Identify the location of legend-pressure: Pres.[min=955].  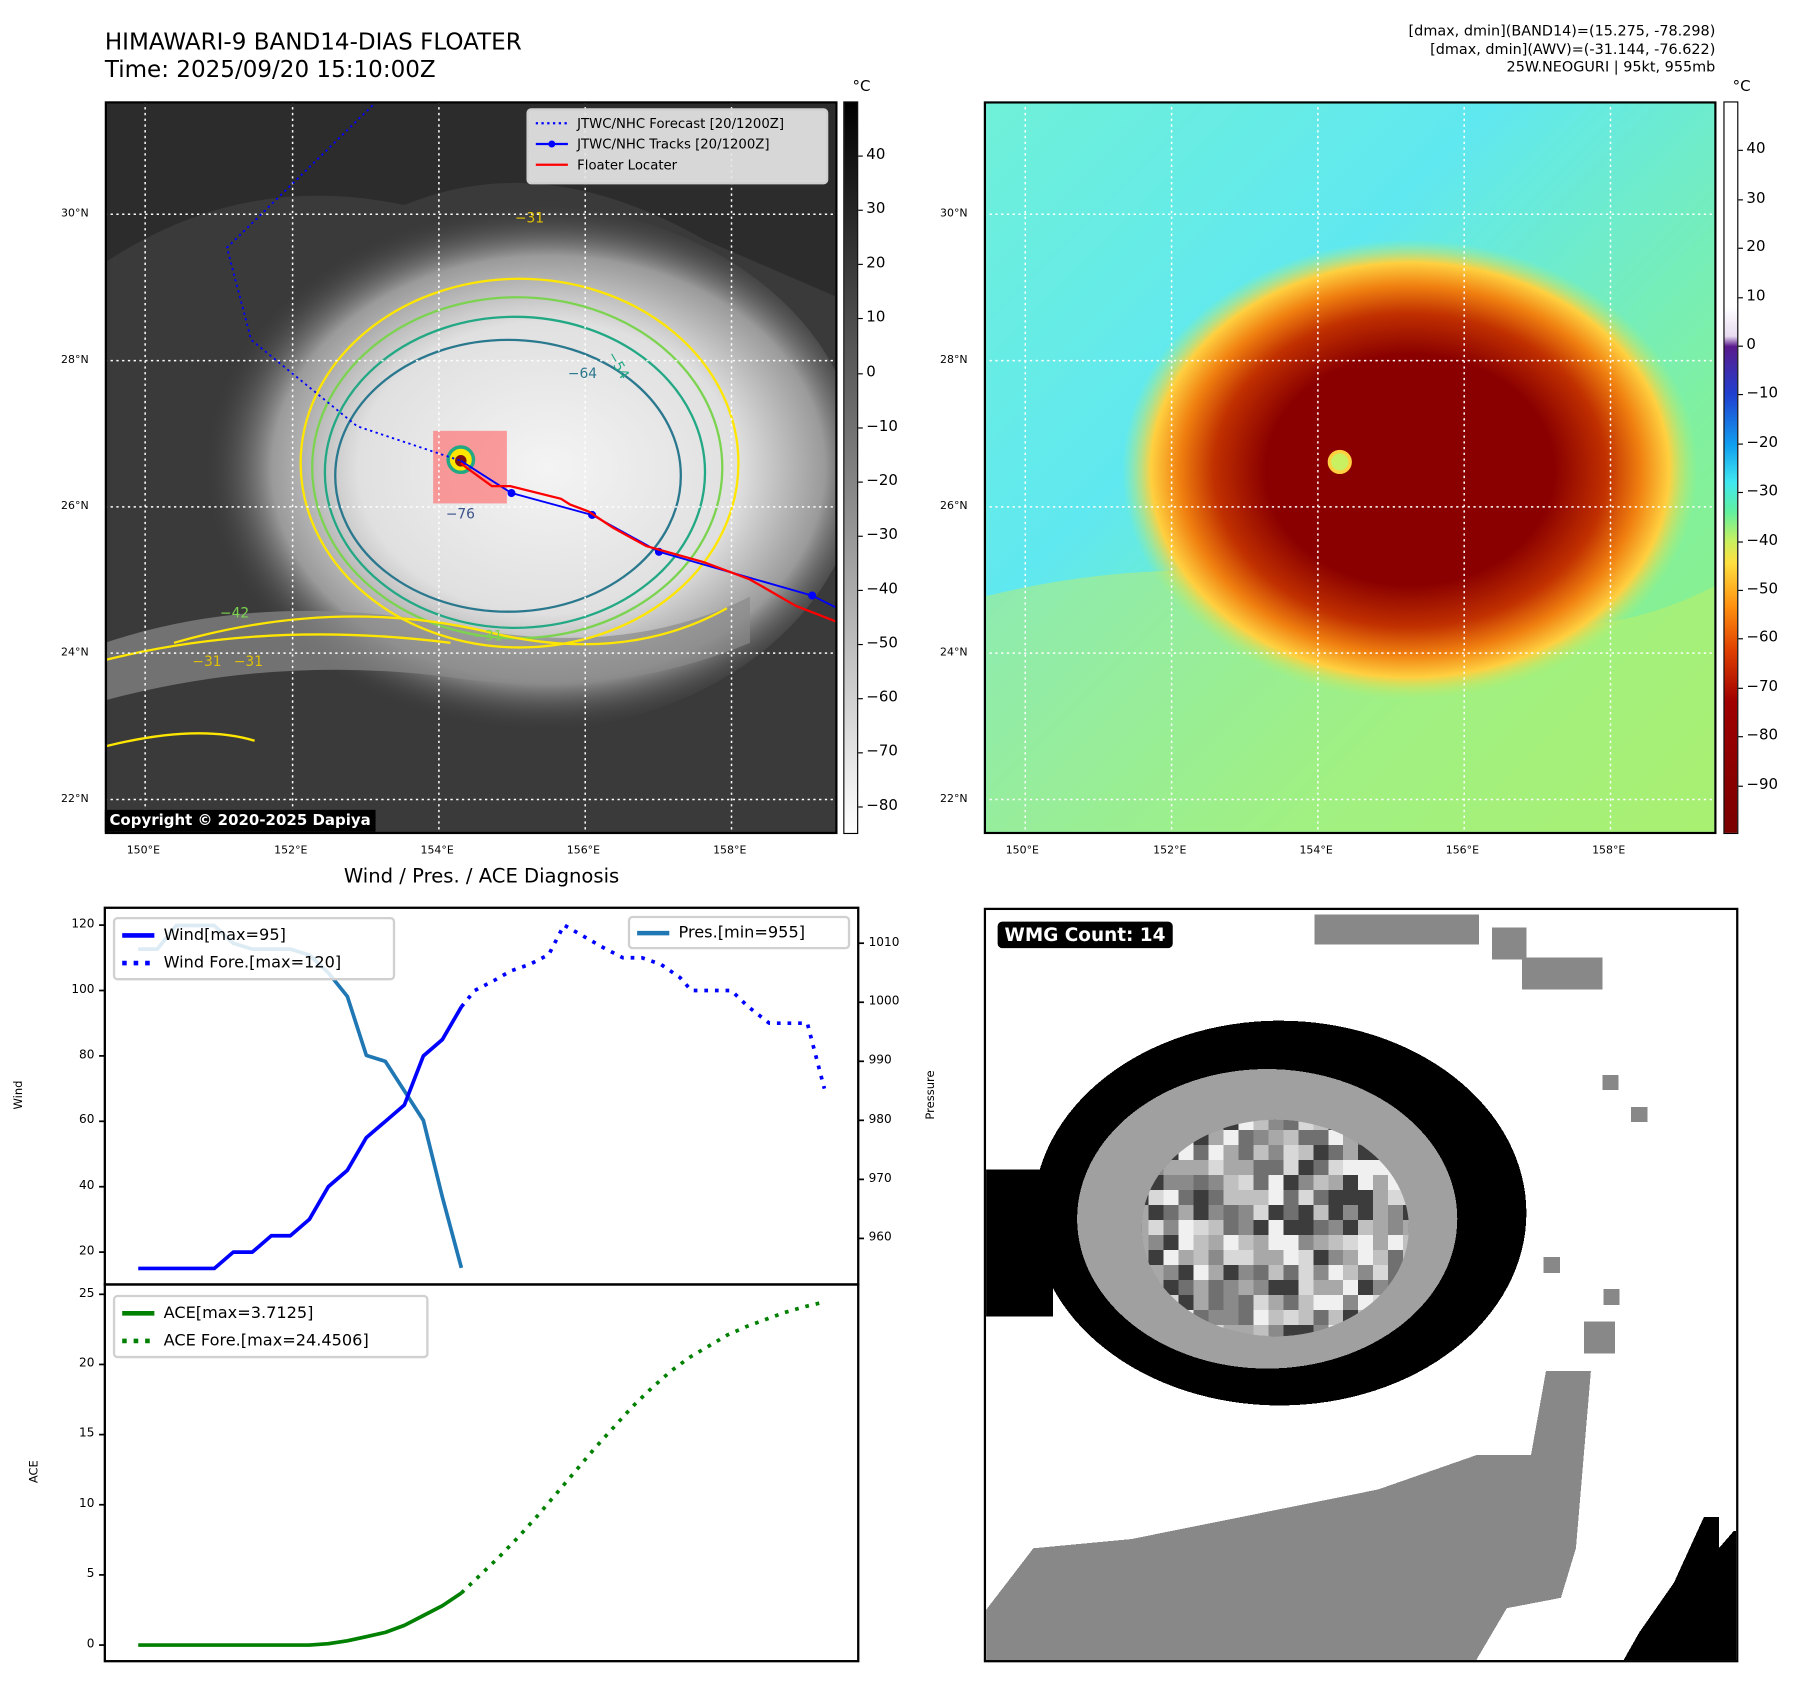
(741, 933).